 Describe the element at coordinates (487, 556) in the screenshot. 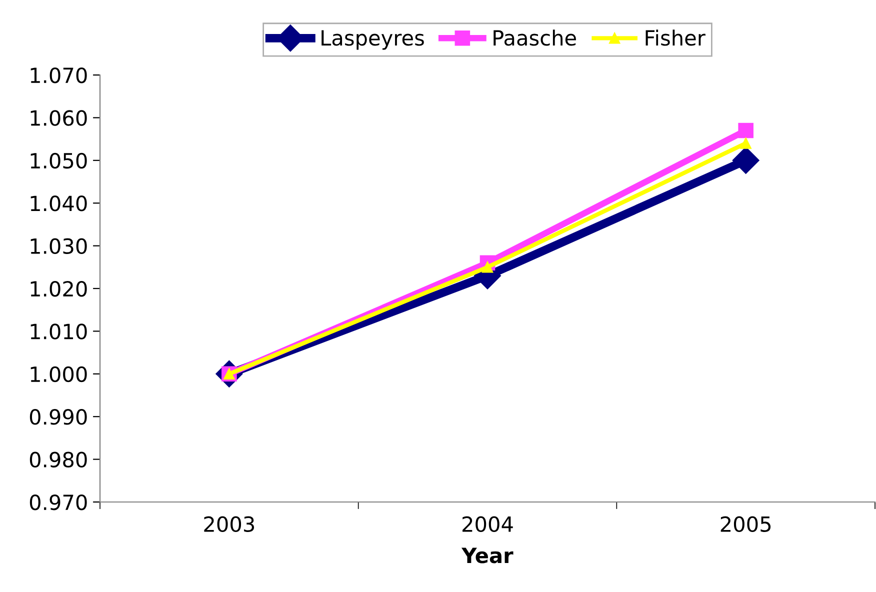

I see `x-axis-title: Year` at that location.